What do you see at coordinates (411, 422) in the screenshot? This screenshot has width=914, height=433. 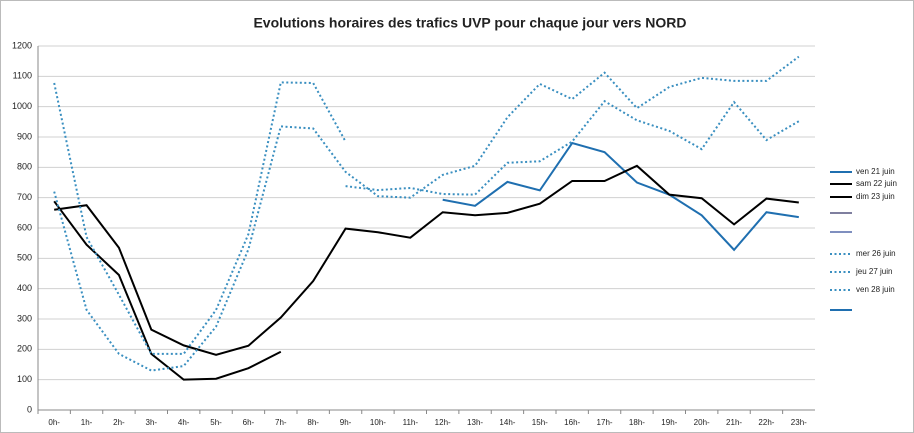 I see `x-tick-label: 11h-` at bounding box center [411, 422].